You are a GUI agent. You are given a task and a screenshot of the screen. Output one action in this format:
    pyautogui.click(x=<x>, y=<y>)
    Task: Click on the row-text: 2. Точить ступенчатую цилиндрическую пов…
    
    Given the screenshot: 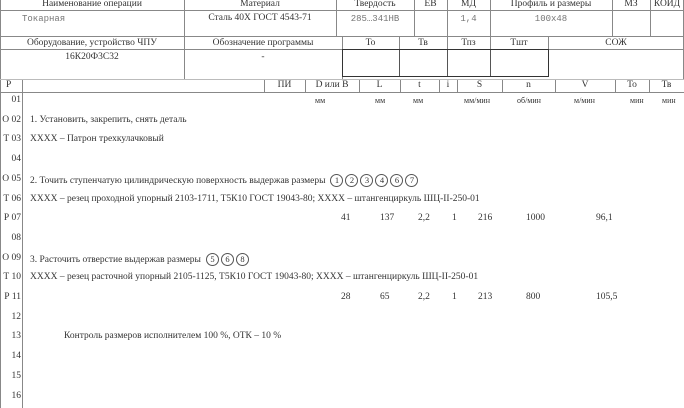 What is the action you would take?
    pyautogui.click(x=225, y=180)
    